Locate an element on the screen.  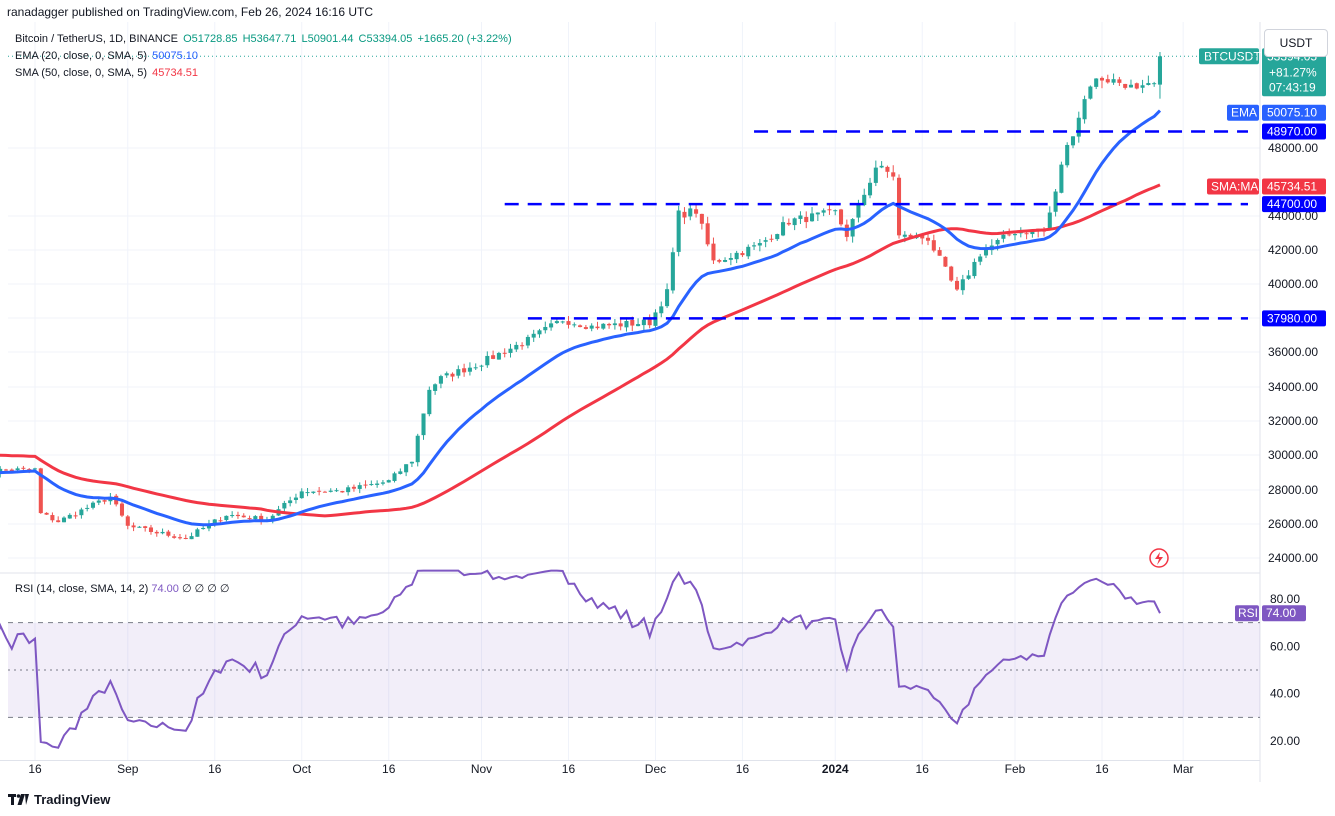
level-price-tag-text: 48970.00 is located at coordinates (1292, 132).